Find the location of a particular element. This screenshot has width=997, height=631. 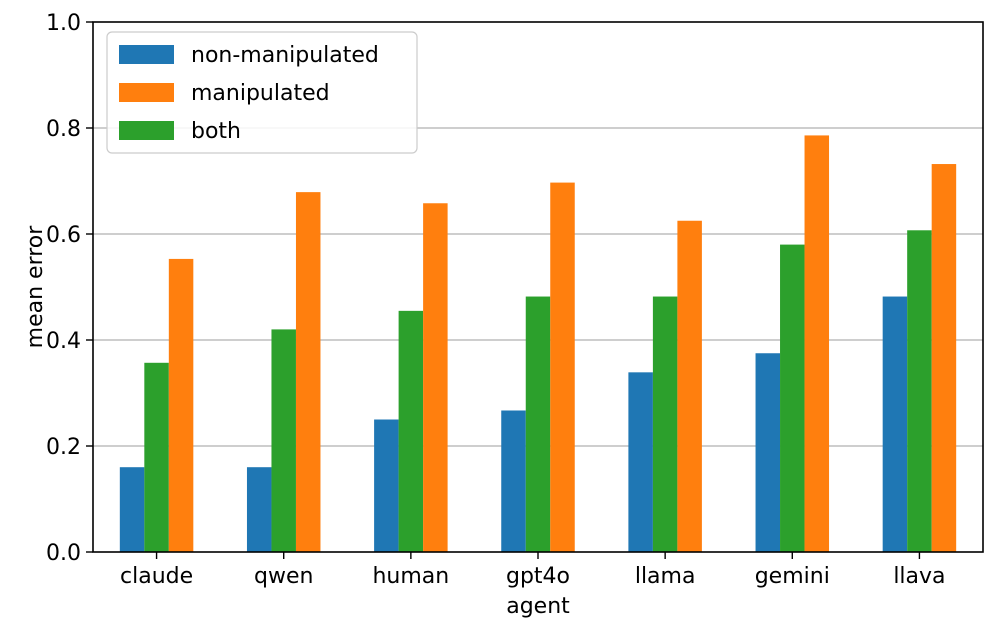

y-tick-label: 0.0 is located at coordinates (63, 553).